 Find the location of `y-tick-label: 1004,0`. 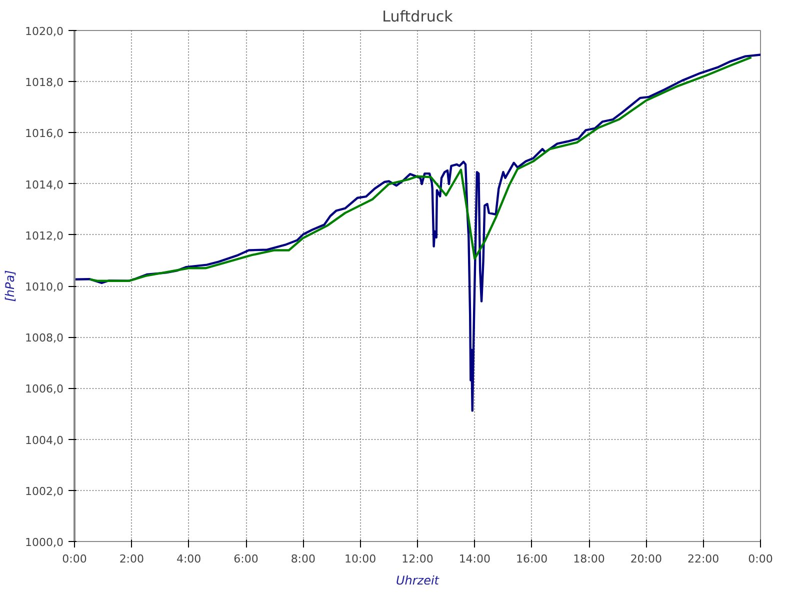

y-tick-label: 1004,0 is located at coordinates (44, 440).